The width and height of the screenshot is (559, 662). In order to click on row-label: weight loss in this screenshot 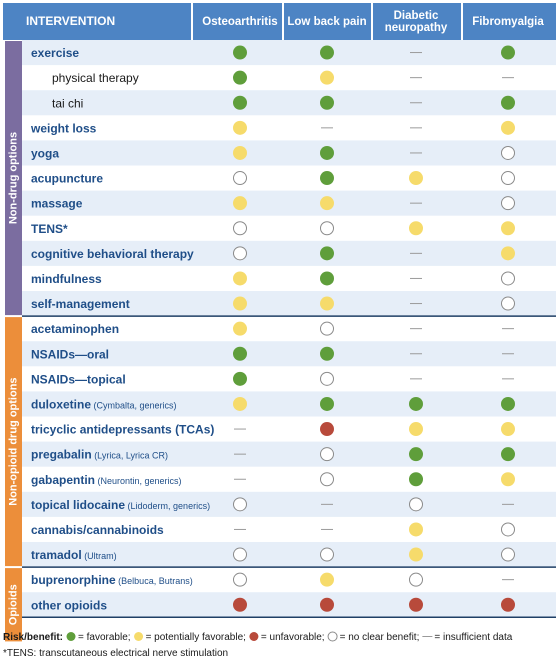, I will do `click(63, 128)`.